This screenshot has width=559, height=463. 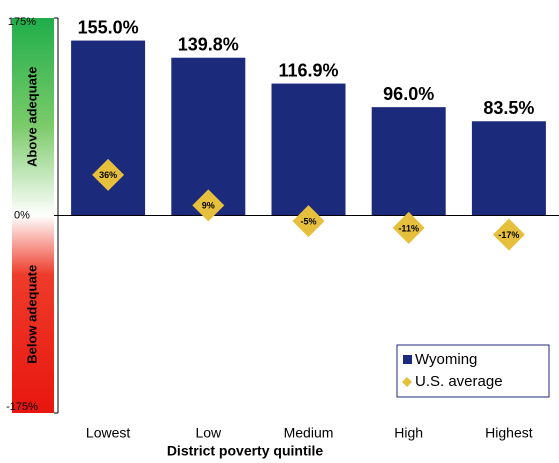 What do you see at coordinates (22, 215) in the screenshot?
I see `y-tick-label: 0%` at bounding box center [22, 215].